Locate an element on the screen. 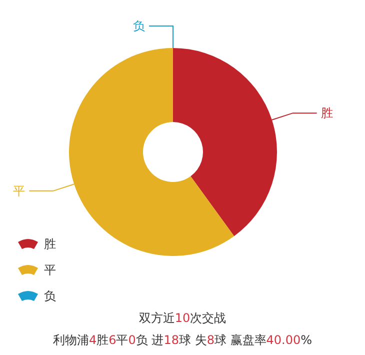 The image size is (365, 355). text: 利物浦4胜6平0负 进18球 失8球 赢盘率40.00% is located at coordinates (182, 340).